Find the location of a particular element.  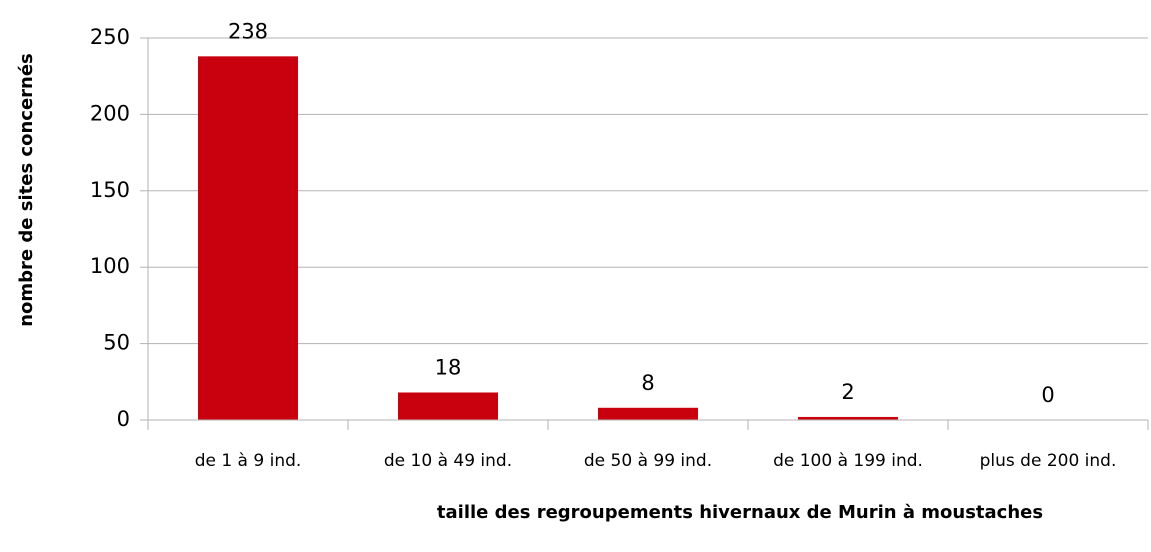

y-tick-label: 150 is located at coordinates (110, 190).